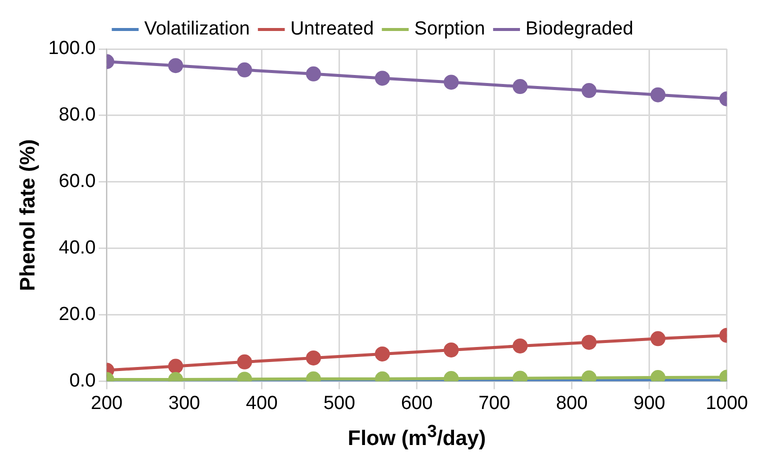 This screenshot has height=455, width=759. What do you see at coordinates (197, 29) in the screenshot?
I see `legend-label: Volatilization` at bounding box center [197, 29].